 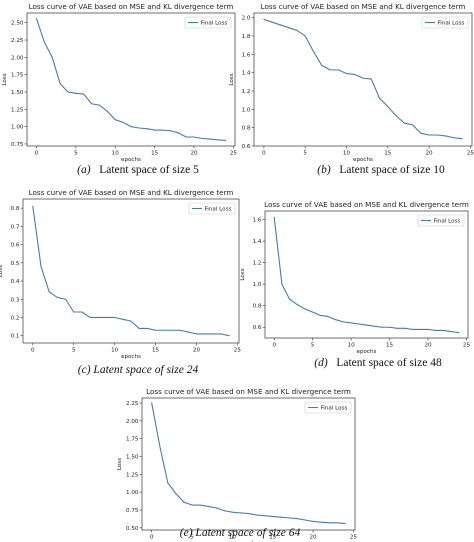 What do you see at coordinates (246, 147) in the screenshot?
I see `y-tick-label-c1-0: 0.6` at bounding box center [246, 147].